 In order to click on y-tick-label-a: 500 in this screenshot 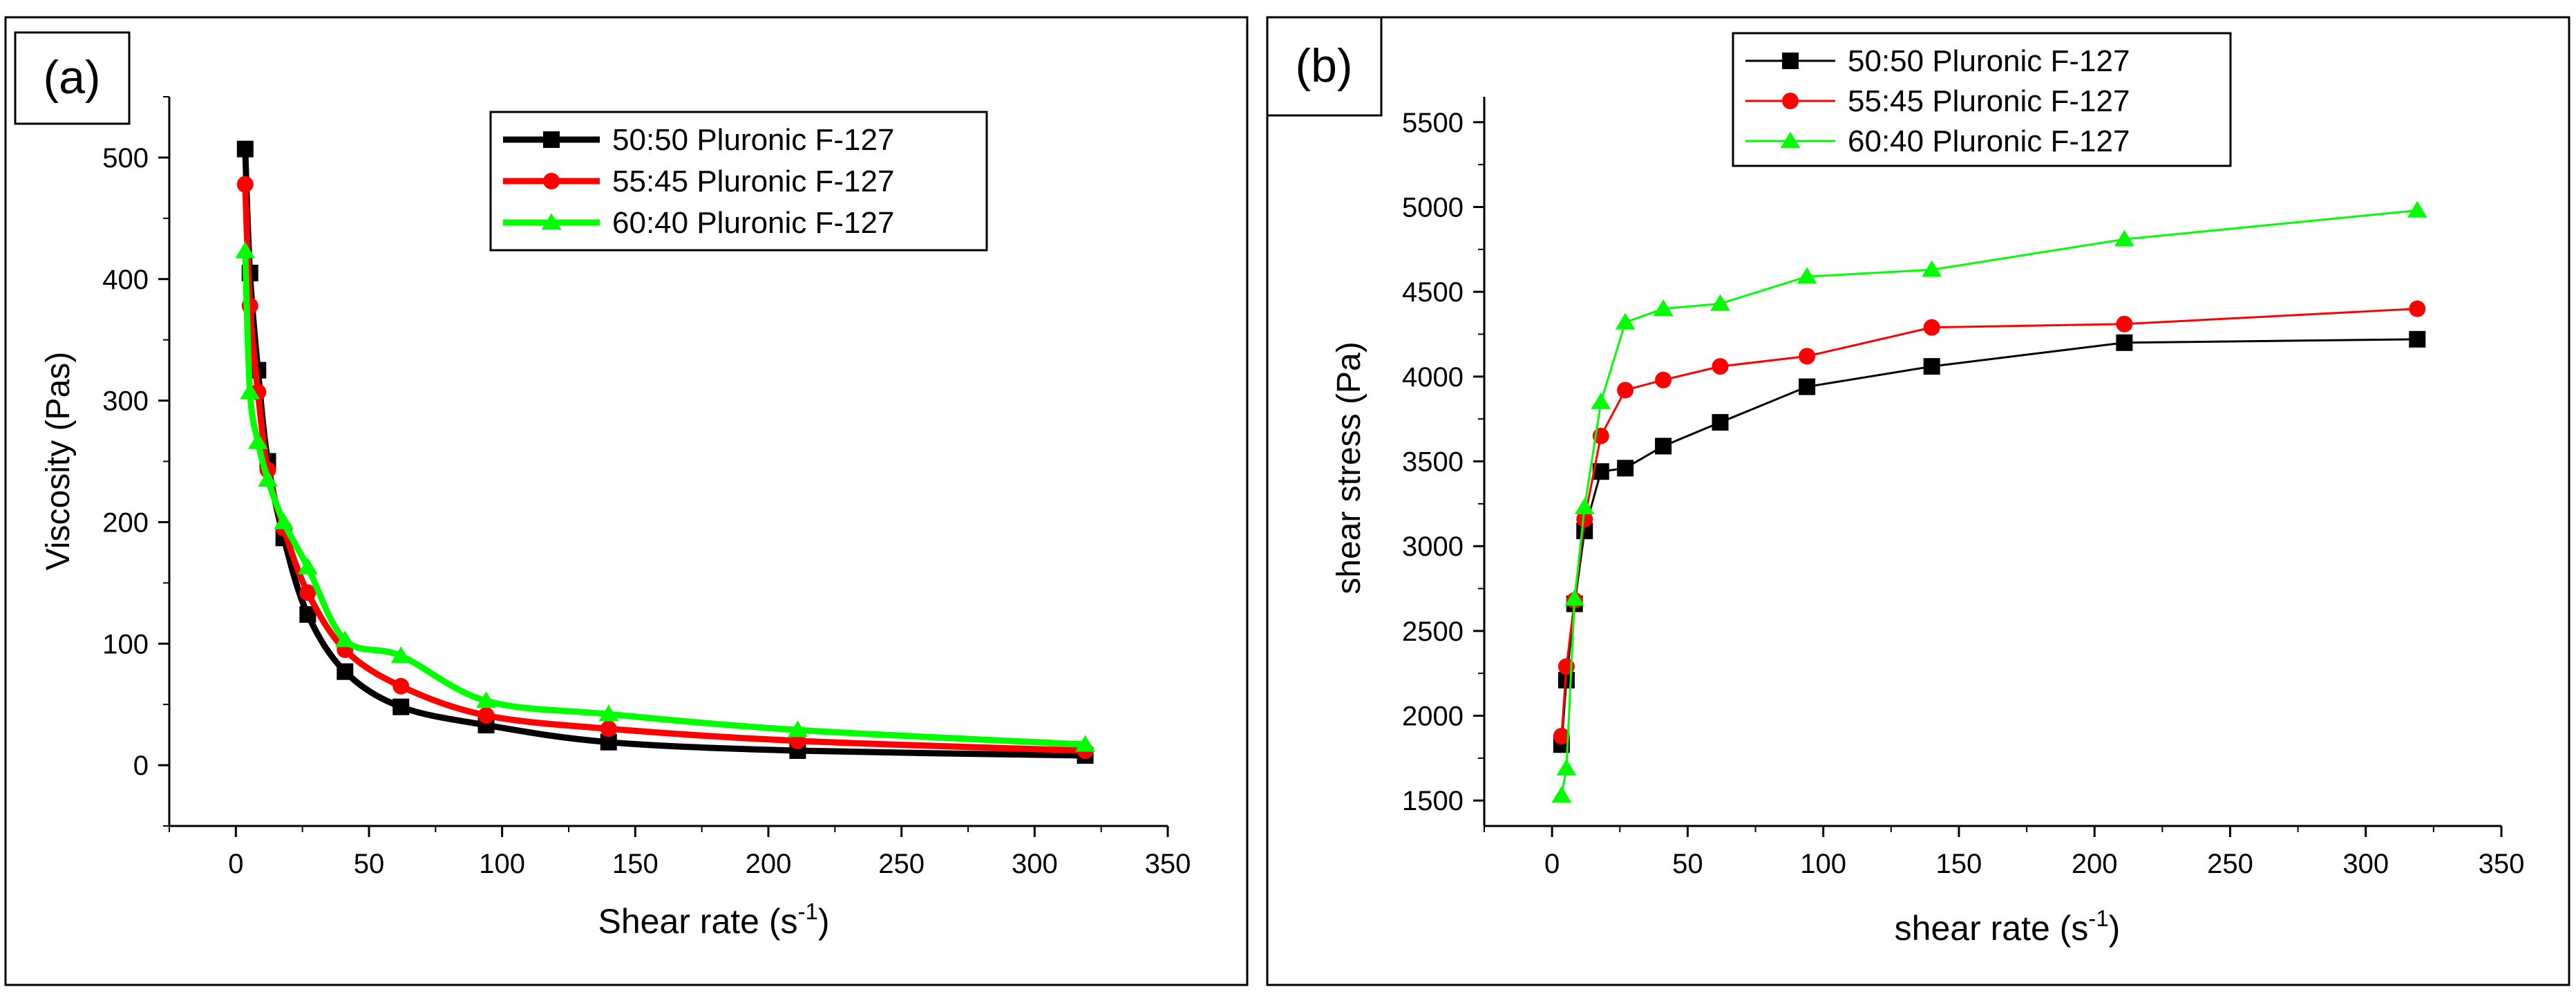, I will do `click(125, 158)`.